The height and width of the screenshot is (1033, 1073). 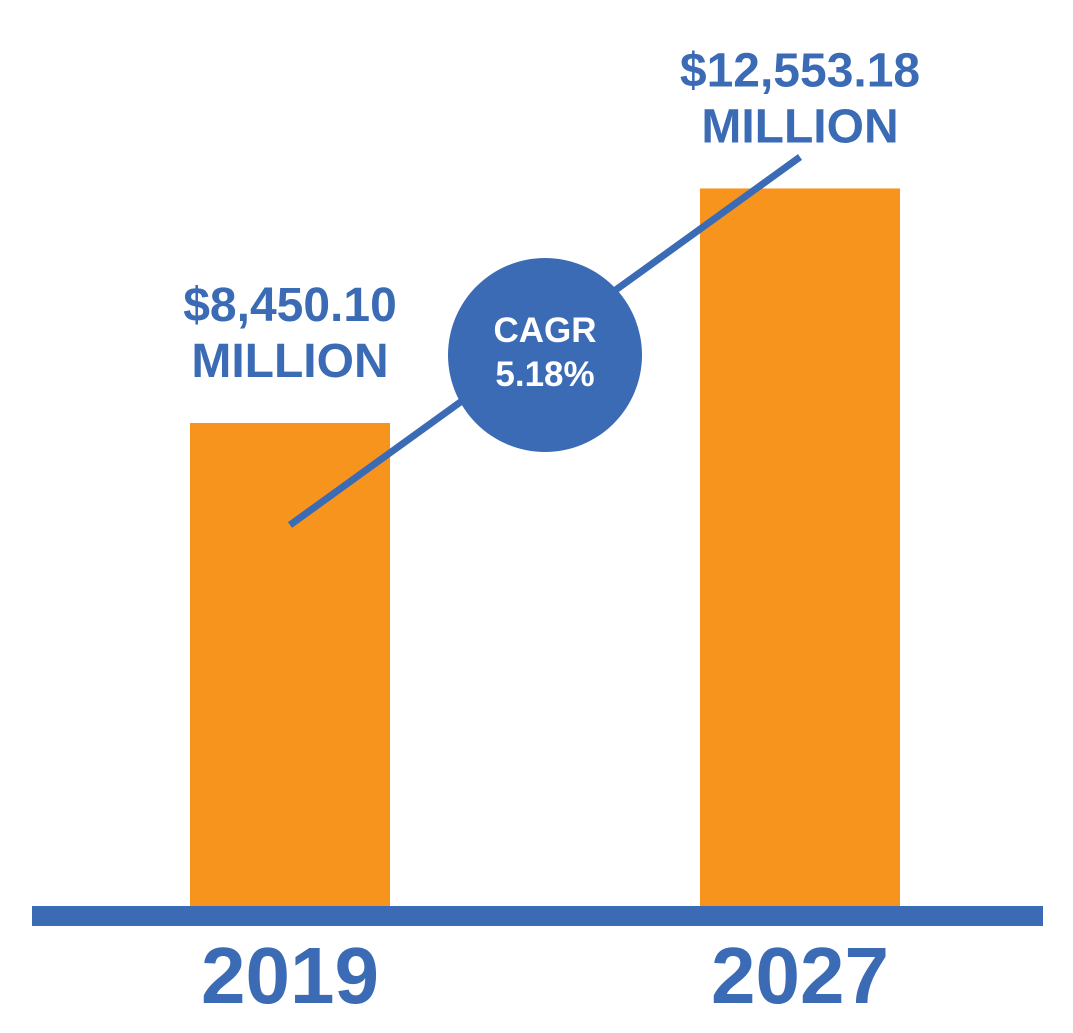 I want to click on bar-value-label-2019: $8,450.10, so click(x=290, y=305).